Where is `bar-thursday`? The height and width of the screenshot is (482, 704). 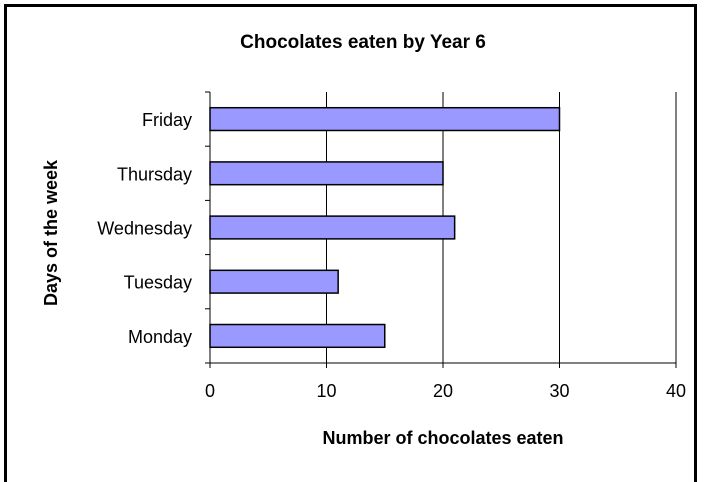
bar-thursday is located at coordinates (326, 173).